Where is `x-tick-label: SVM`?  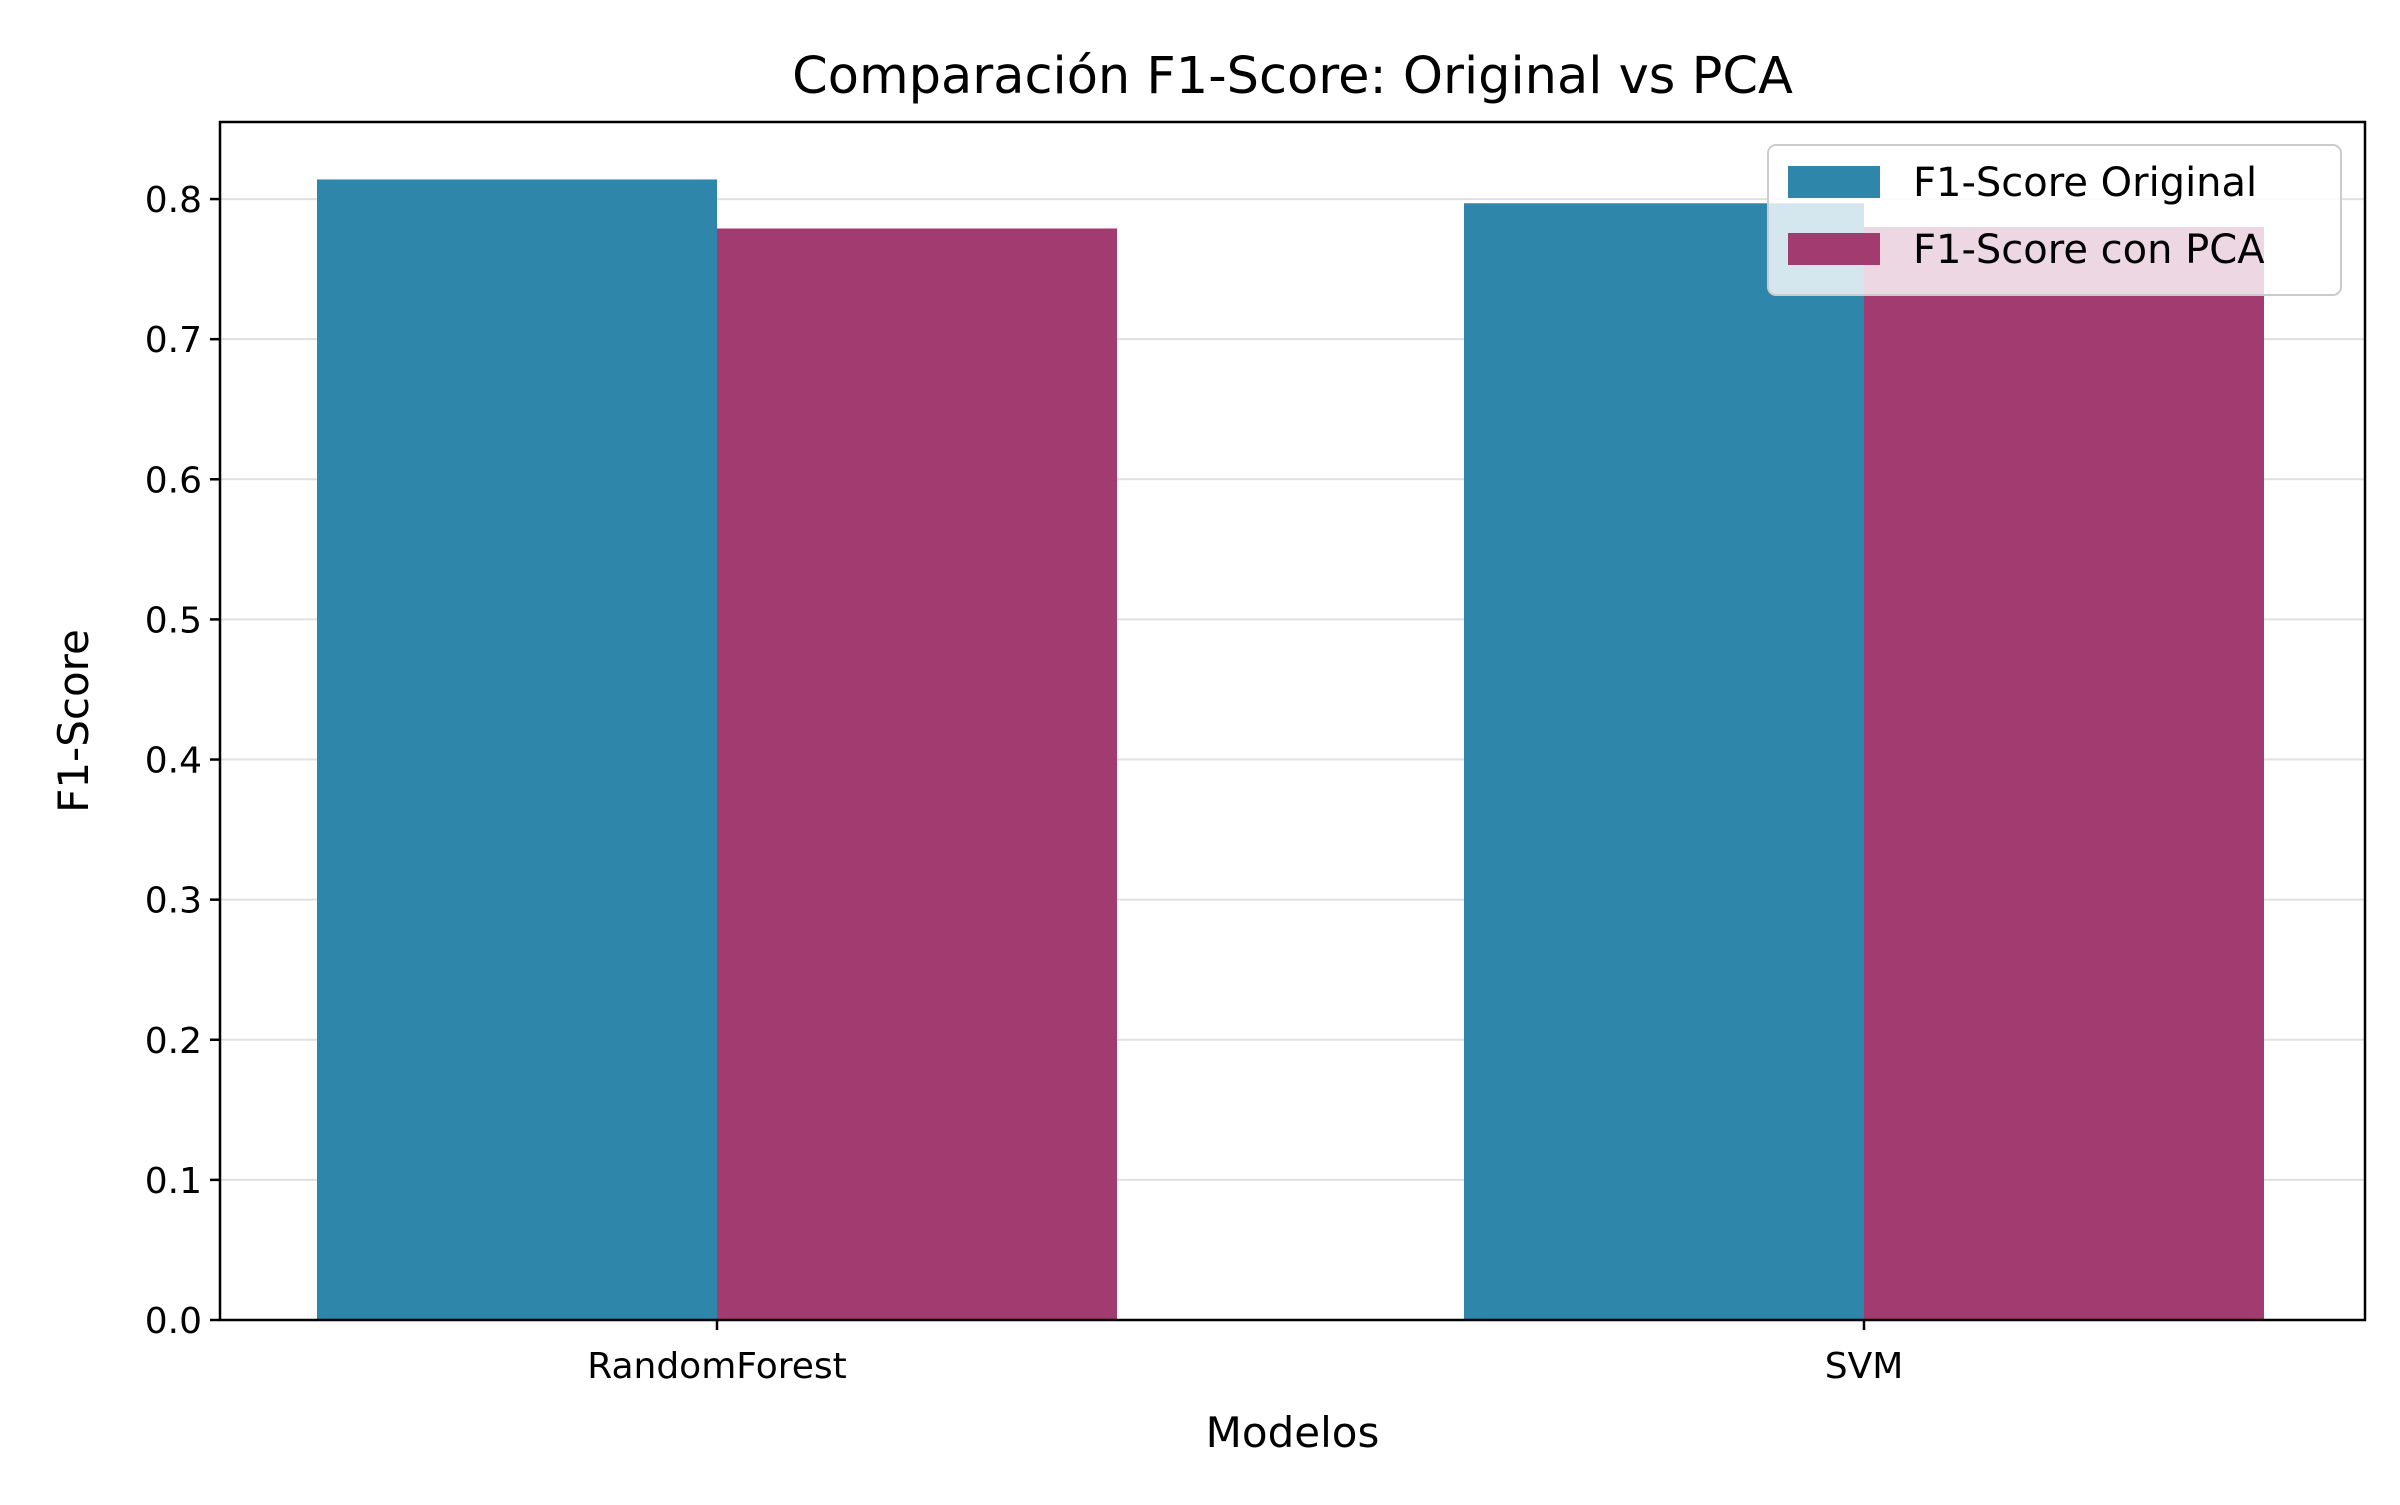 x-tick-label: SVM is located at coordinates (1864, 1366).